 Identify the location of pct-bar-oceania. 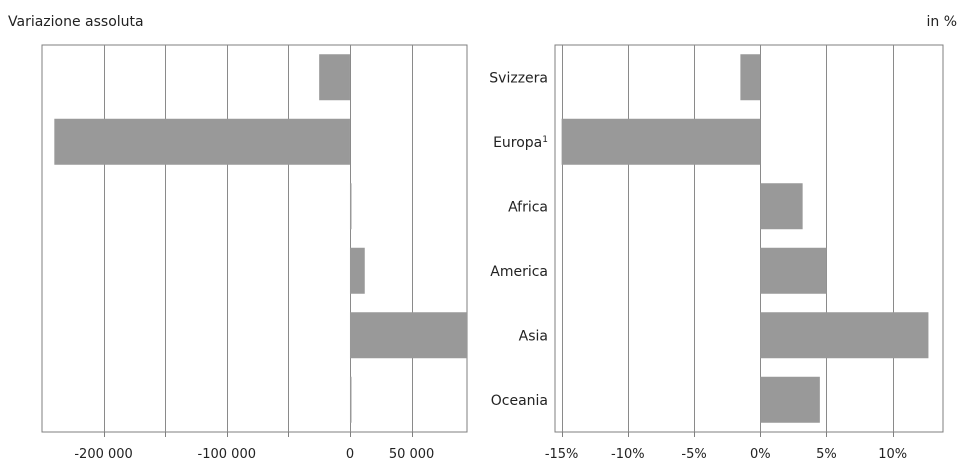
(790, 399).